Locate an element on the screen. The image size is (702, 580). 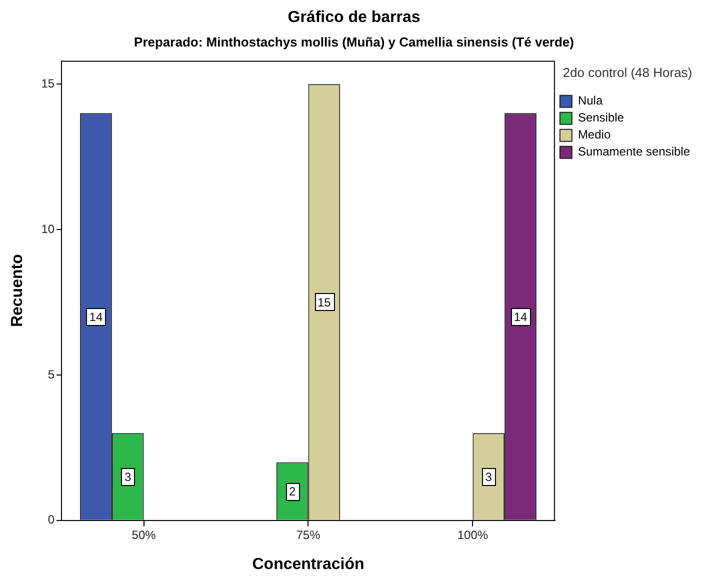
data-label: 2 is located at coordinates (292, 491).